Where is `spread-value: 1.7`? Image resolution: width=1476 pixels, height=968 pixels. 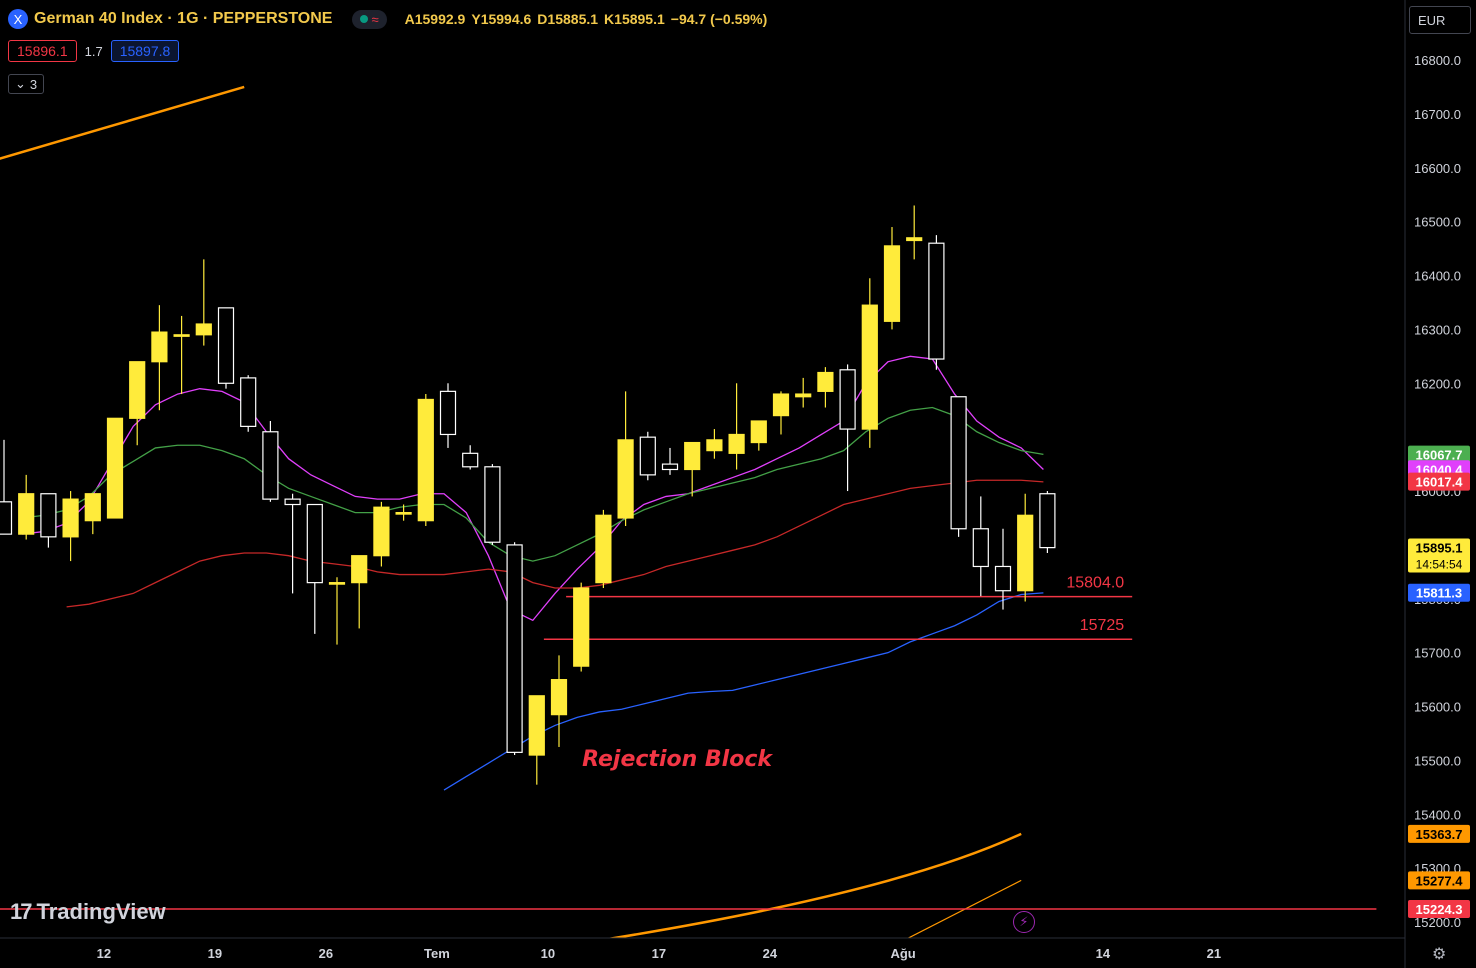
spread-value: 1.7 is located at coordinates (93, 51).